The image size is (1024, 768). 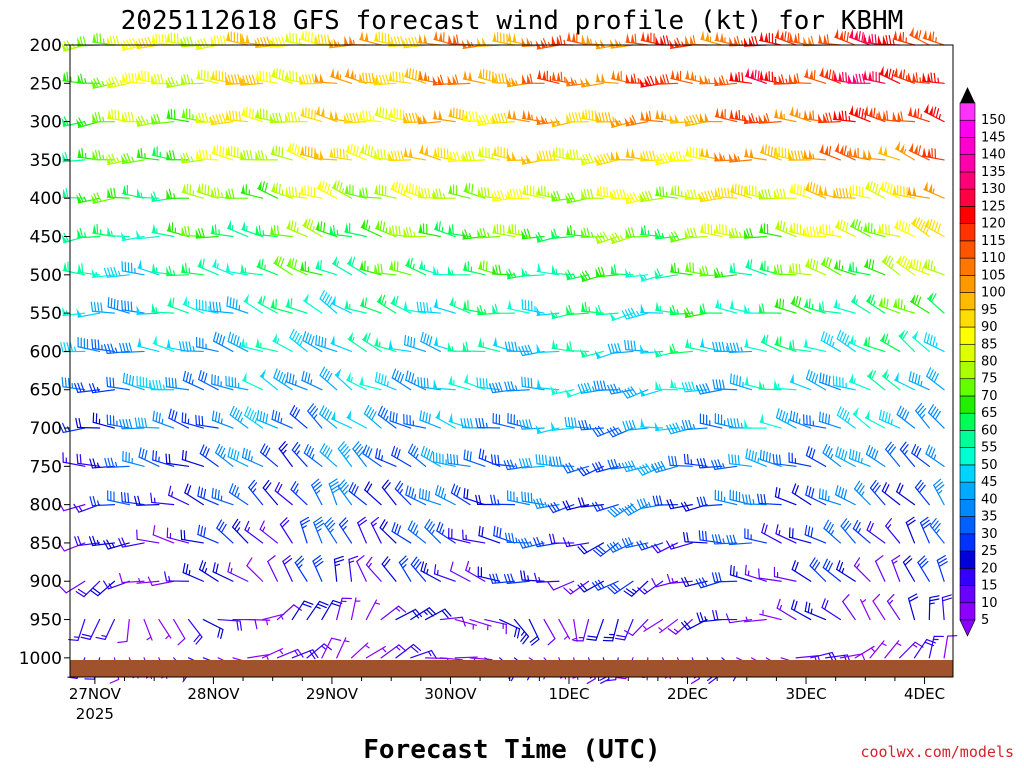 What do you see at coordinates (993, 224) in the screenshot?
I see `colorbar-label: 120` at bounding box center [993, 224].